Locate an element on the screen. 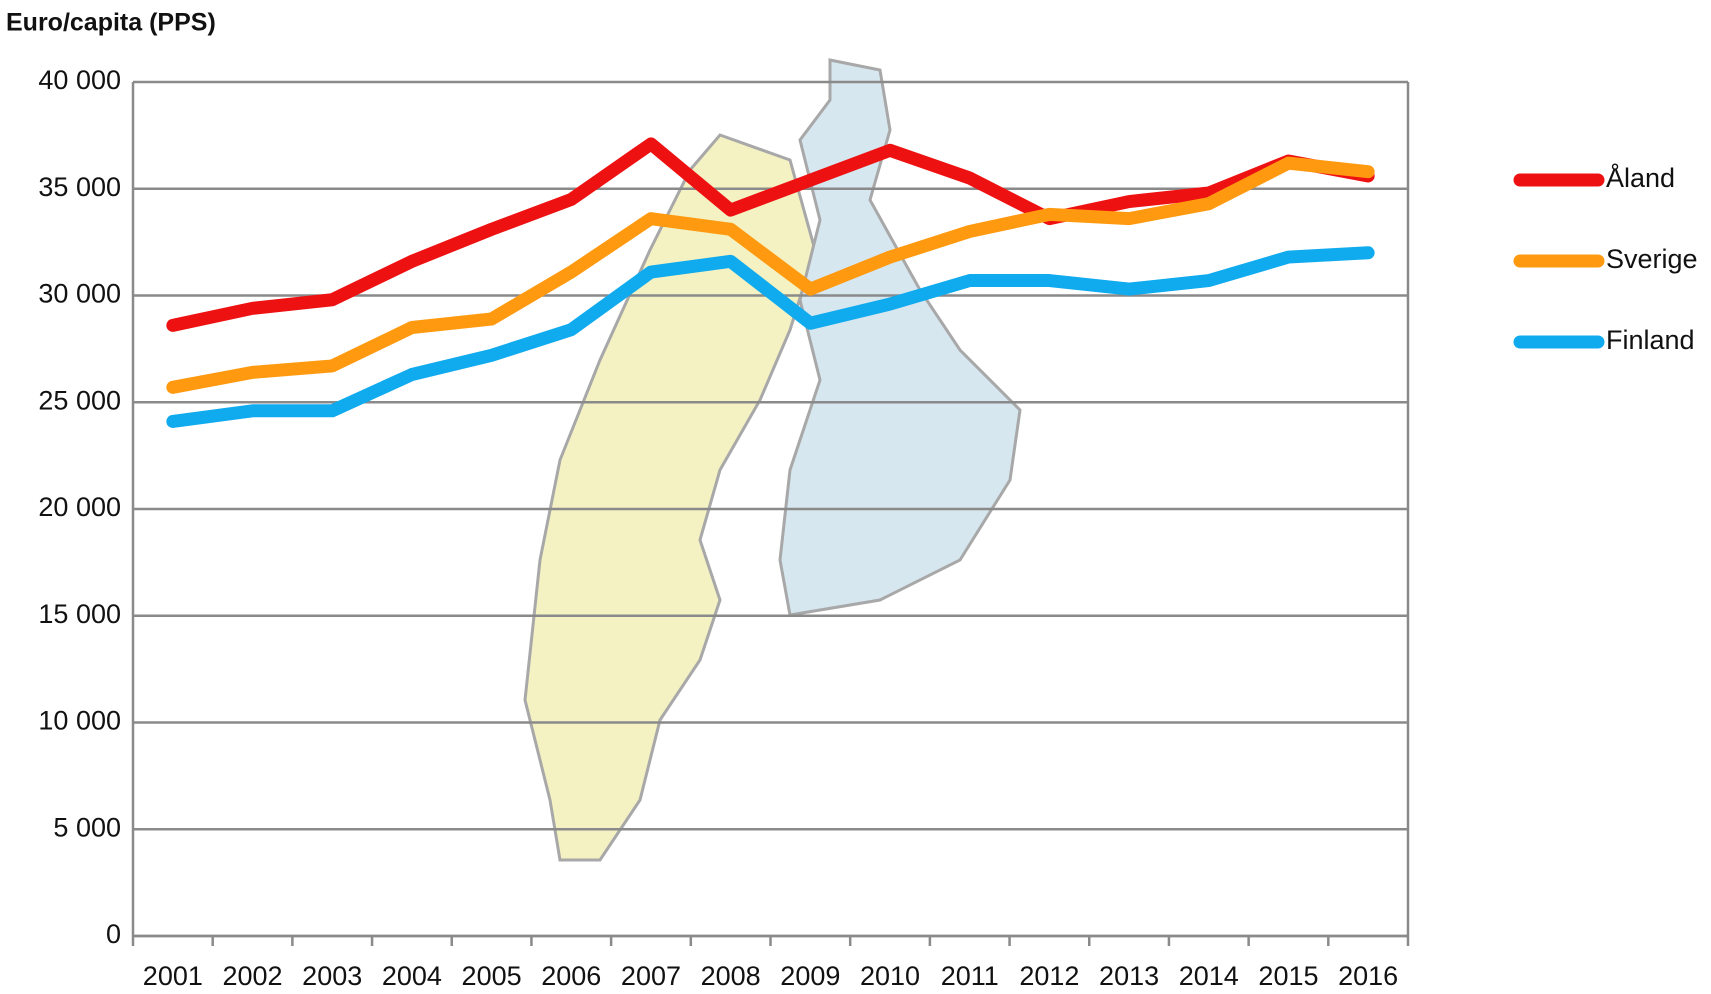 The image size is (1711, 994). x-tick-label: 2003 is located at coordinates (332, 976).